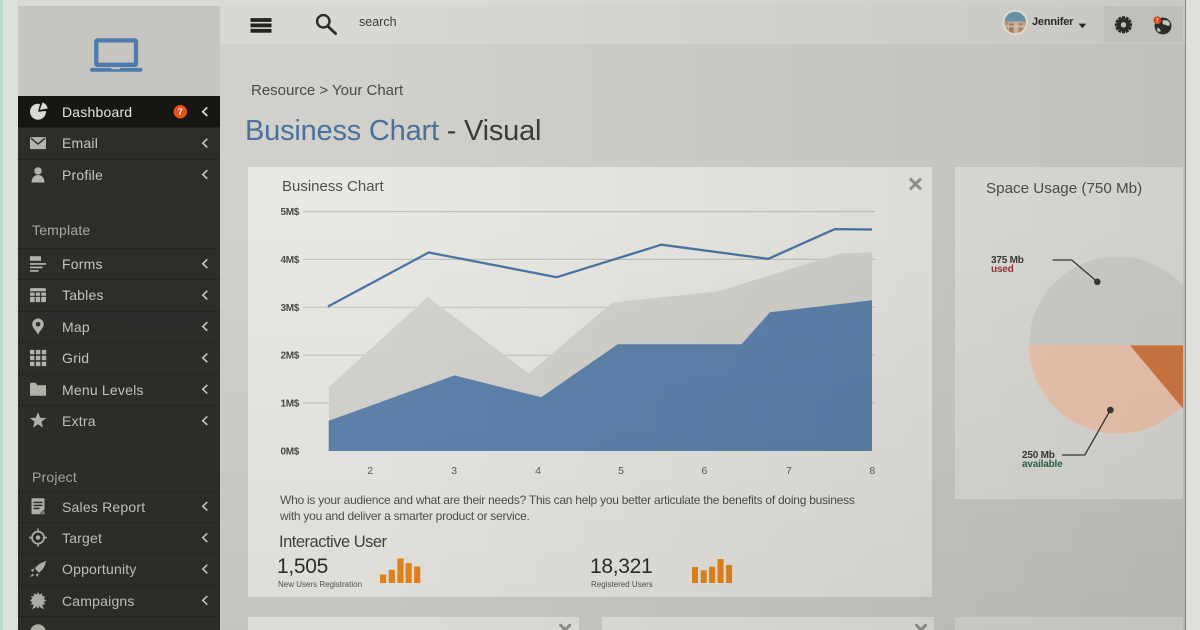 The width and height of the screenshot is (1200, 630). Describe the element at coordinates (704, 471) in the screenshot. I see `svg-text: 6` at that location.